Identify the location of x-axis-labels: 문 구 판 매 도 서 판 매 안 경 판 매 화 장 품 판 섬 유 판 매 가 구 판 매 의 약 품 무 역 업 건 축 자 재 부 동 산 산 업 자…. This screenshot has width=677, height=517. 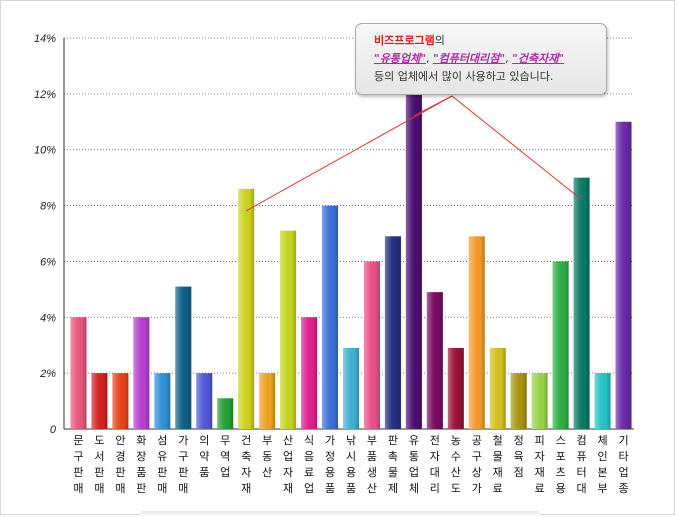
(350, 464).